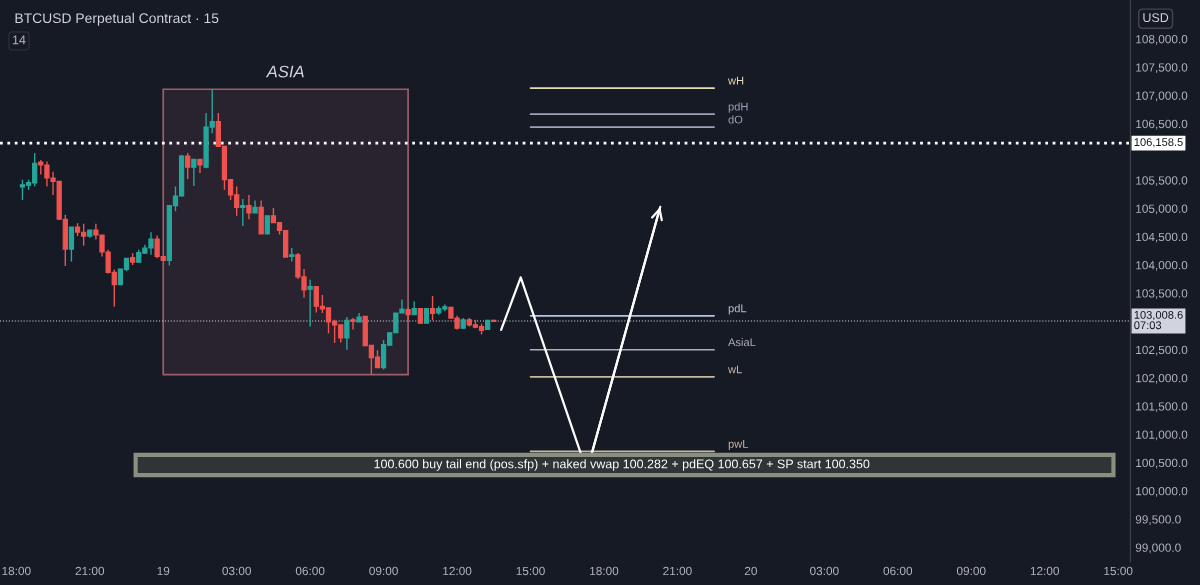 The image size is (1200, 585). Describe the element at coordinates (117, 19) in the screenshot. I see `text: BTCUSD Perpetual Contract · 15` at that location.